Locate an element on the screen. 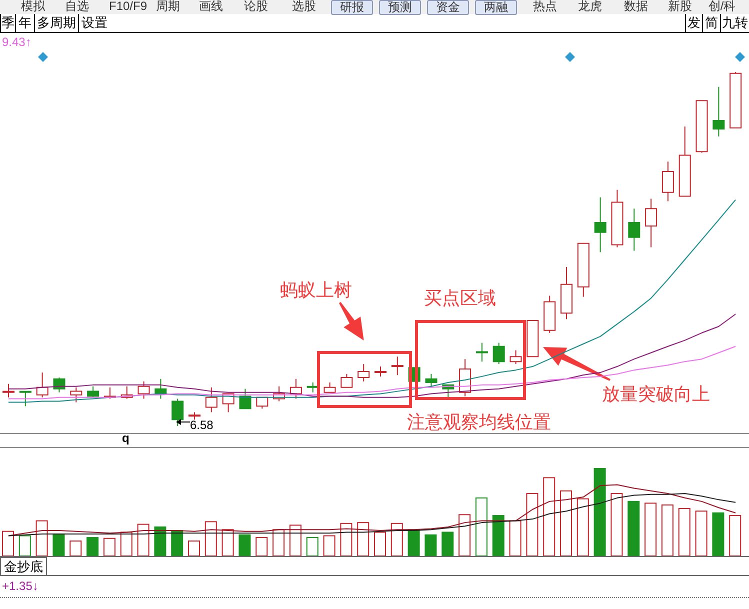 The width and height of the screenshot is (749, 609). annotation: 放量突破向上 is located at coordinates (656, 394).